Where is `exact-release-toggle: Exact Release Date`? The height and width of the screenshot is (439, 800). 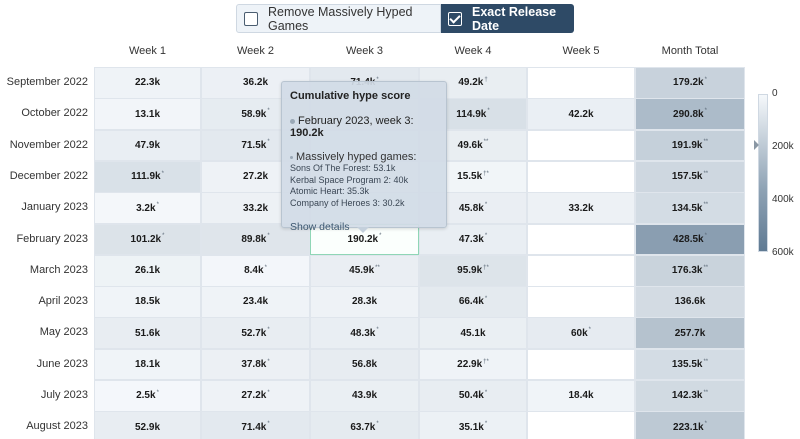
exact-release-toggle: Exact Release Date is located at coordinates (507, 18).